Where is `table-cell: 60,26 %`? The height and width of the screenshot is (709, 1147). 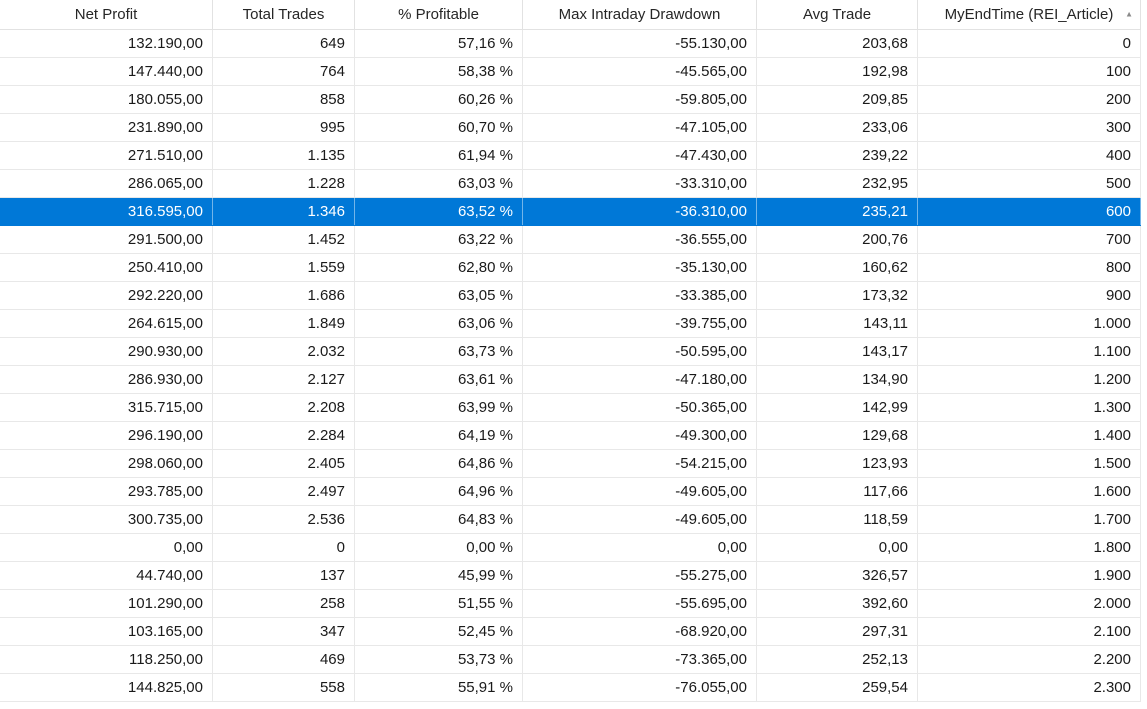 table-cell: 60,26 % is located at coordinates (439, 99).